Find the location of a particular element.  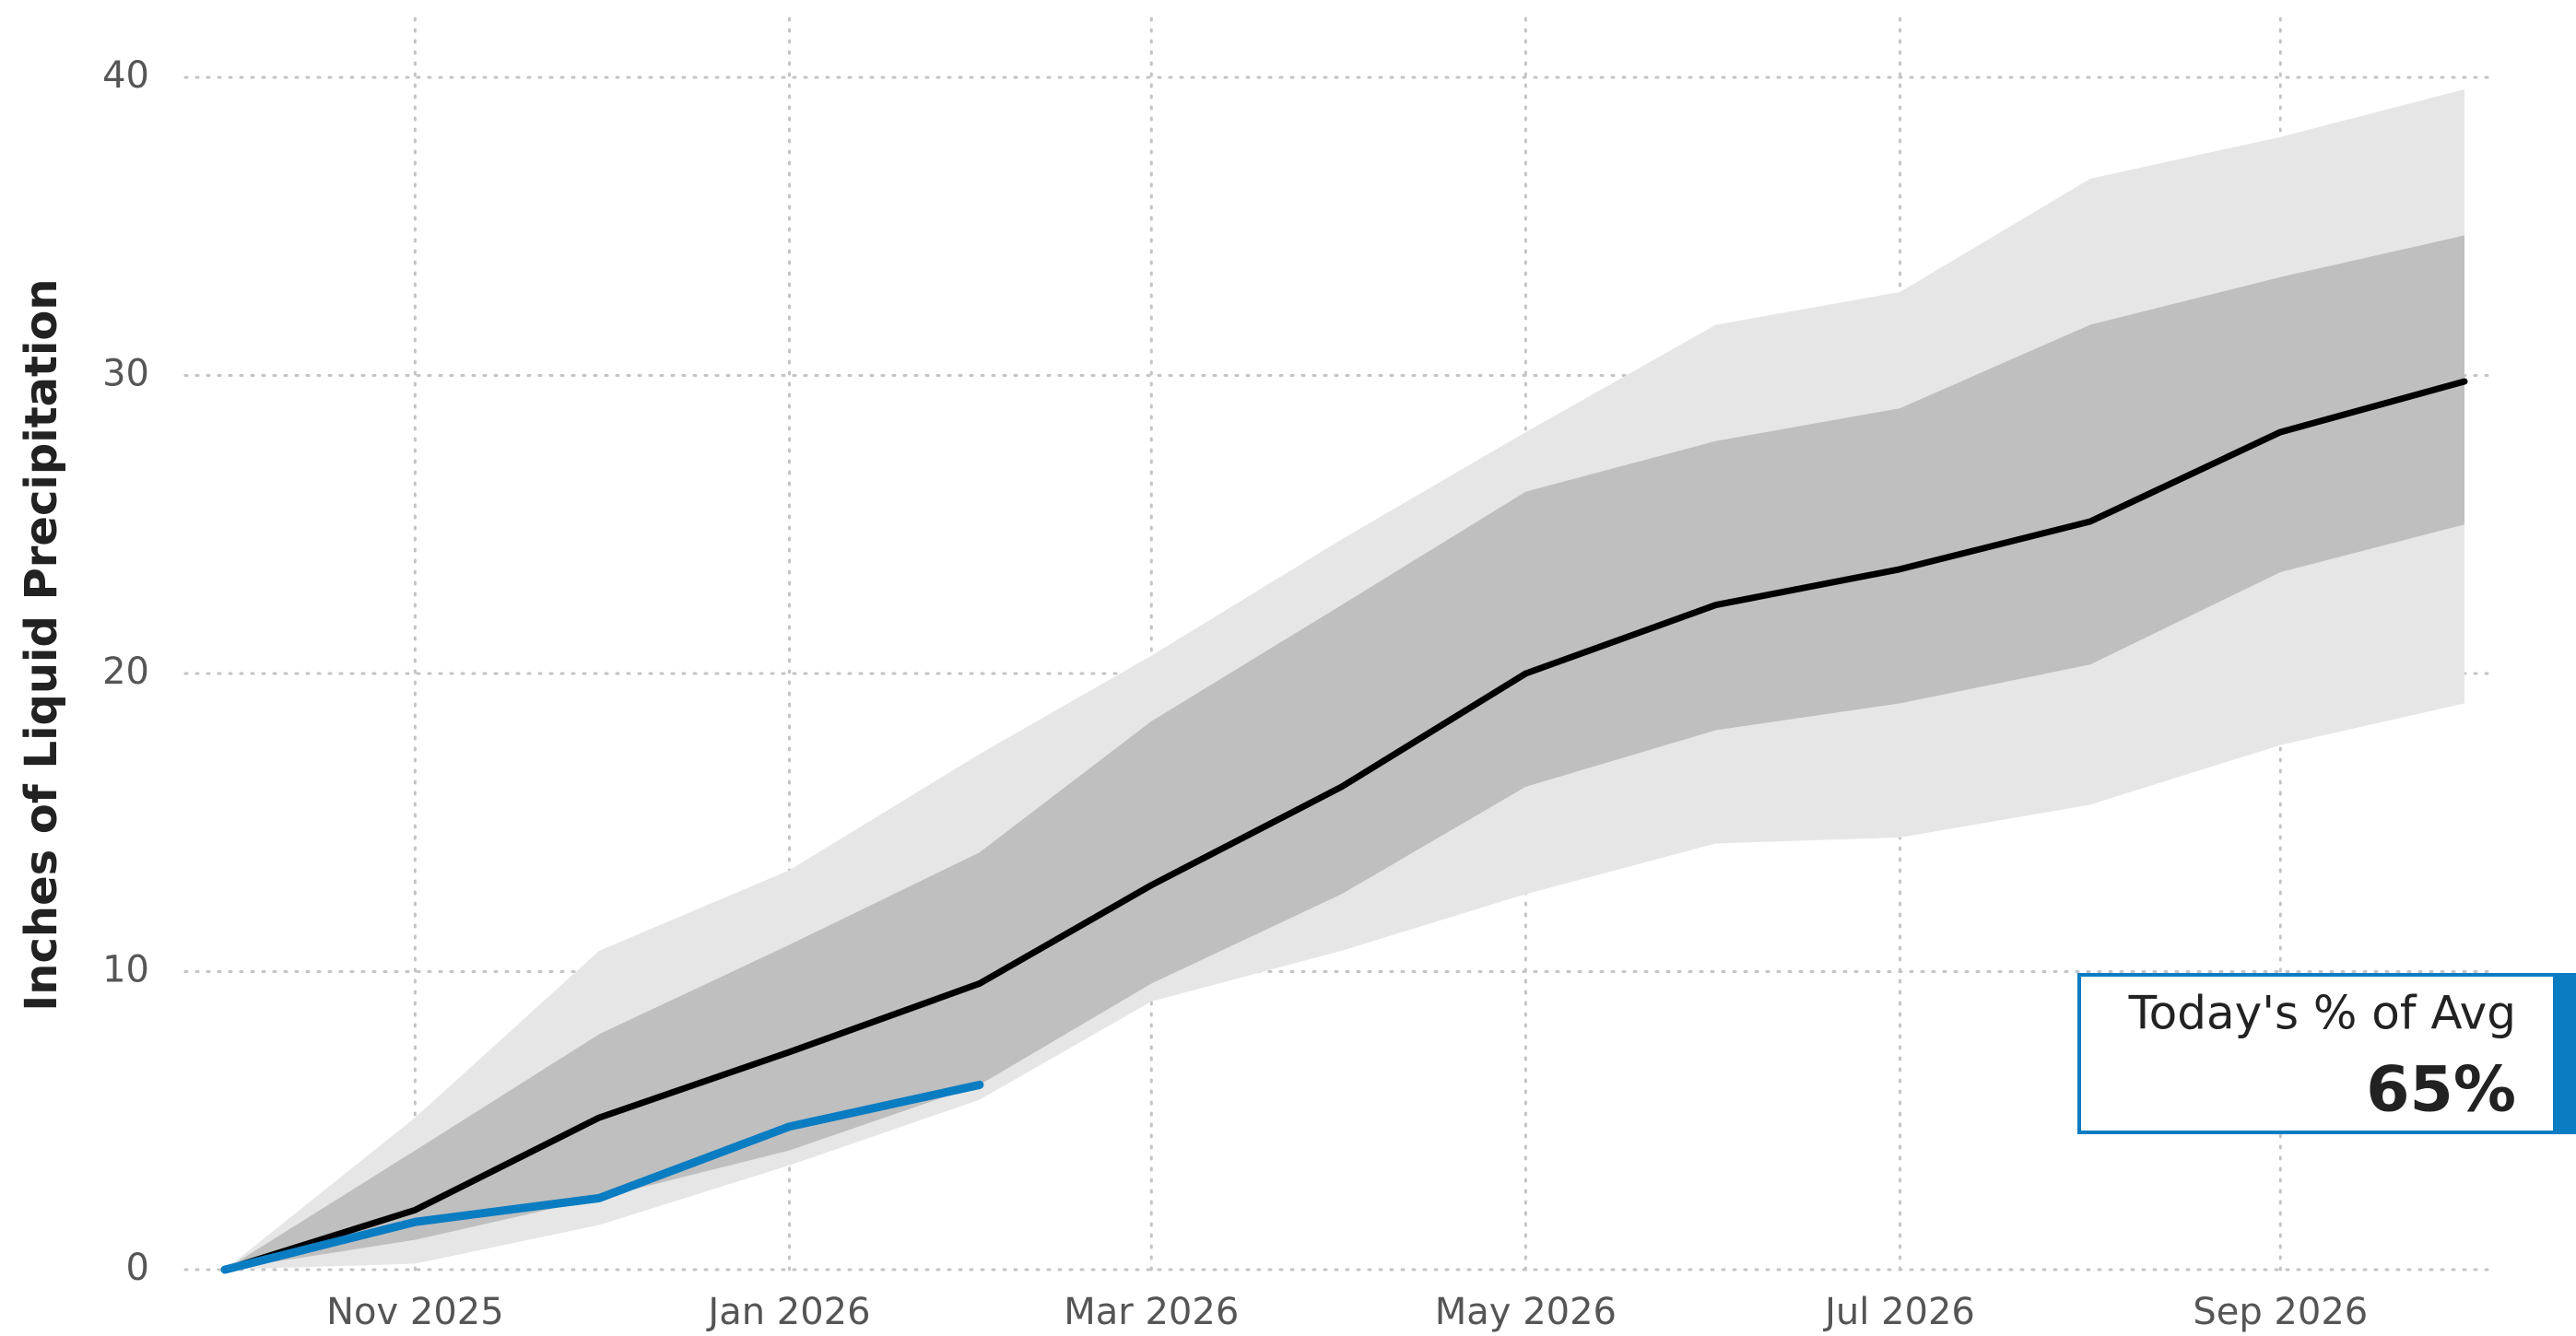

stat-label: Today's % of Avg is located at coordinates (2322, 1013).